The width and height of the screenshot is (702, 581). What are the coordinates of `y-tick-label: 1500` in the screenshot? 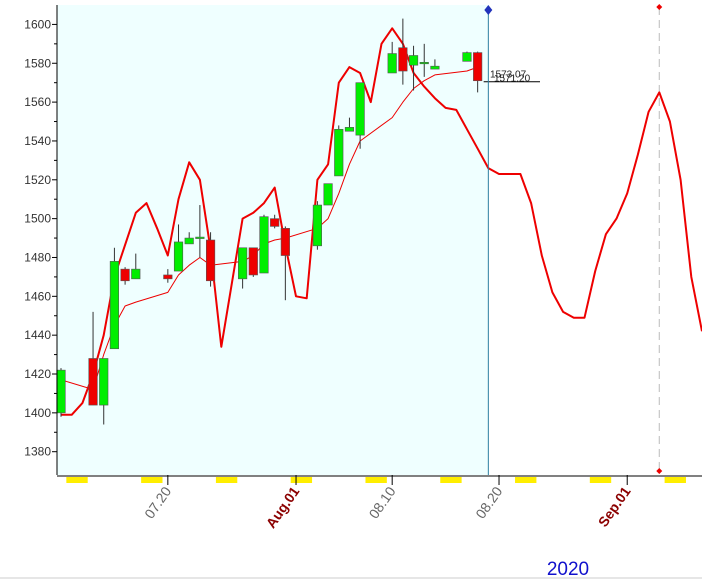 It's located at (37, 219).